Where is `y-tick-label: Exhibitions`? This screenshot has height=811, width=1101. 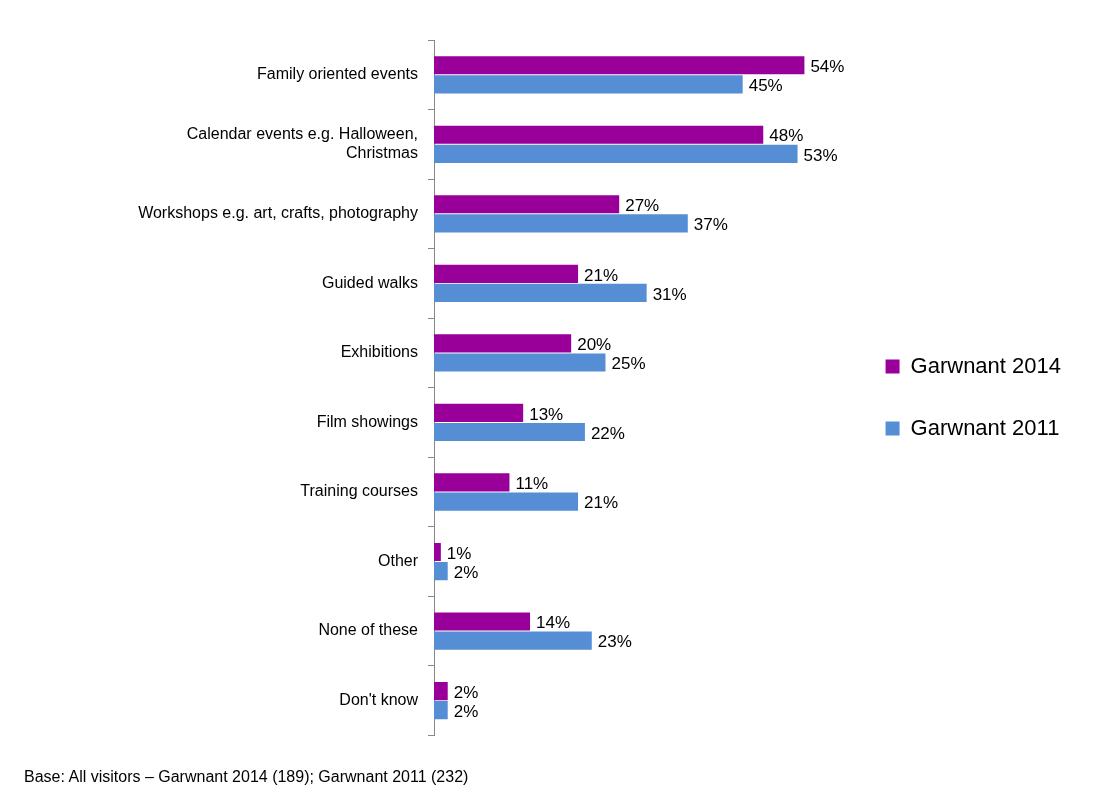 y-tick-label: Exhibitions is located at coordinates (379, 352).